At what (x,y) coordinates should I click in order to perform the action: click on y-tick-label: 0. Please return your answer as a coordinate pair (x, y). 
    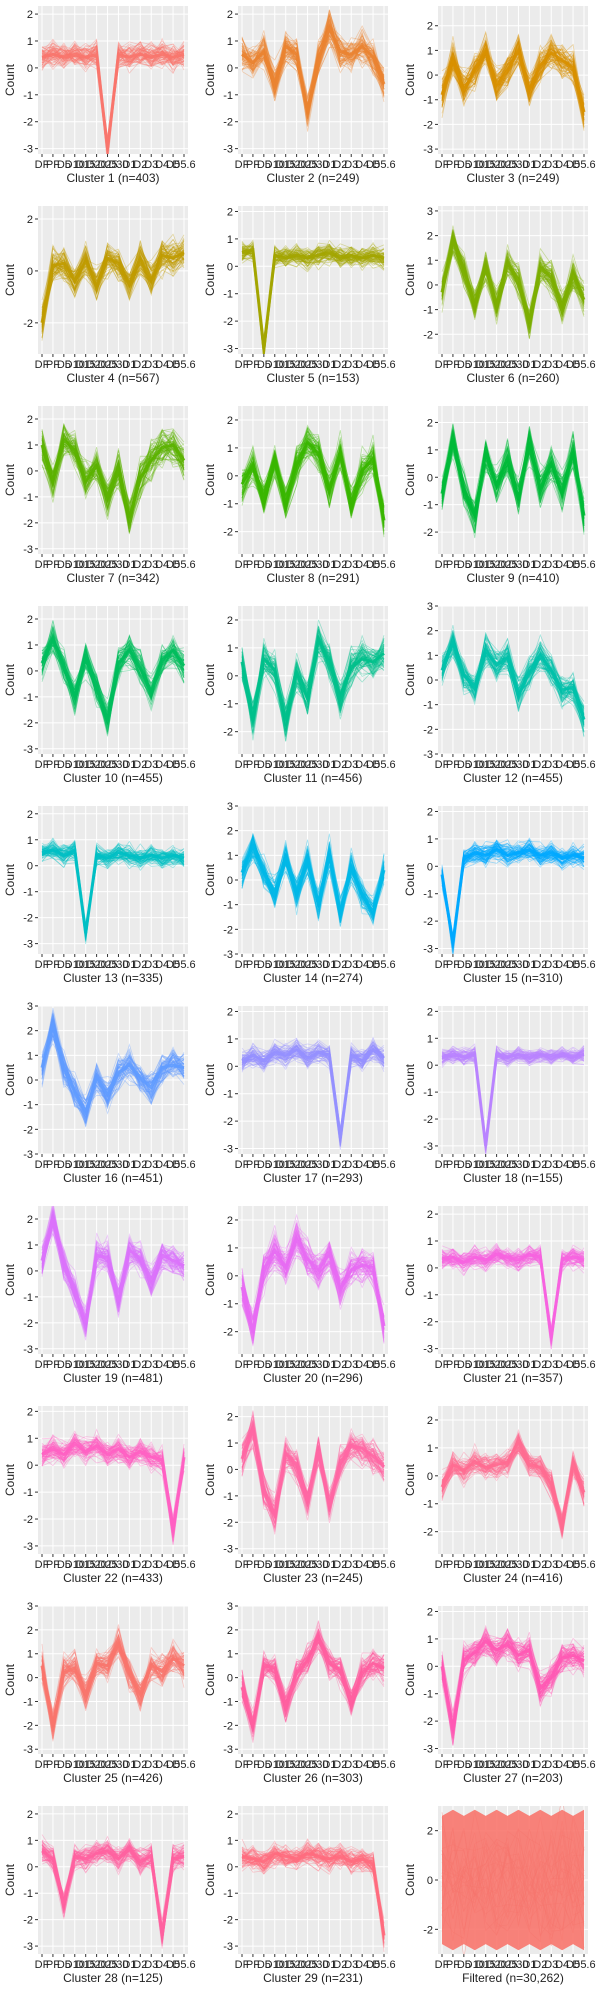
    Looking at the image, I should click on (230, 69).